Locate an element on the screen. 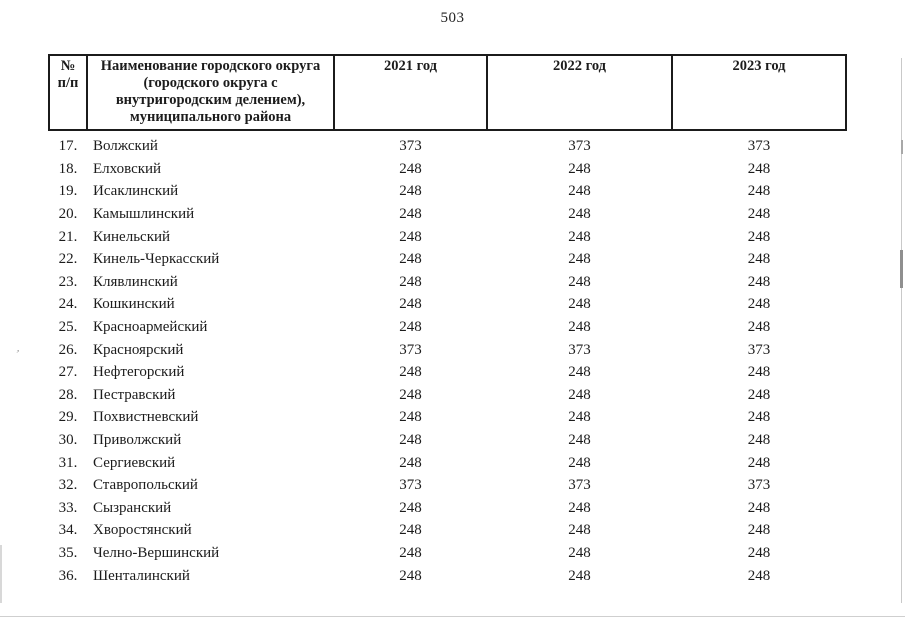  row-name: Похвистневский is located at coordinates (146, 417).